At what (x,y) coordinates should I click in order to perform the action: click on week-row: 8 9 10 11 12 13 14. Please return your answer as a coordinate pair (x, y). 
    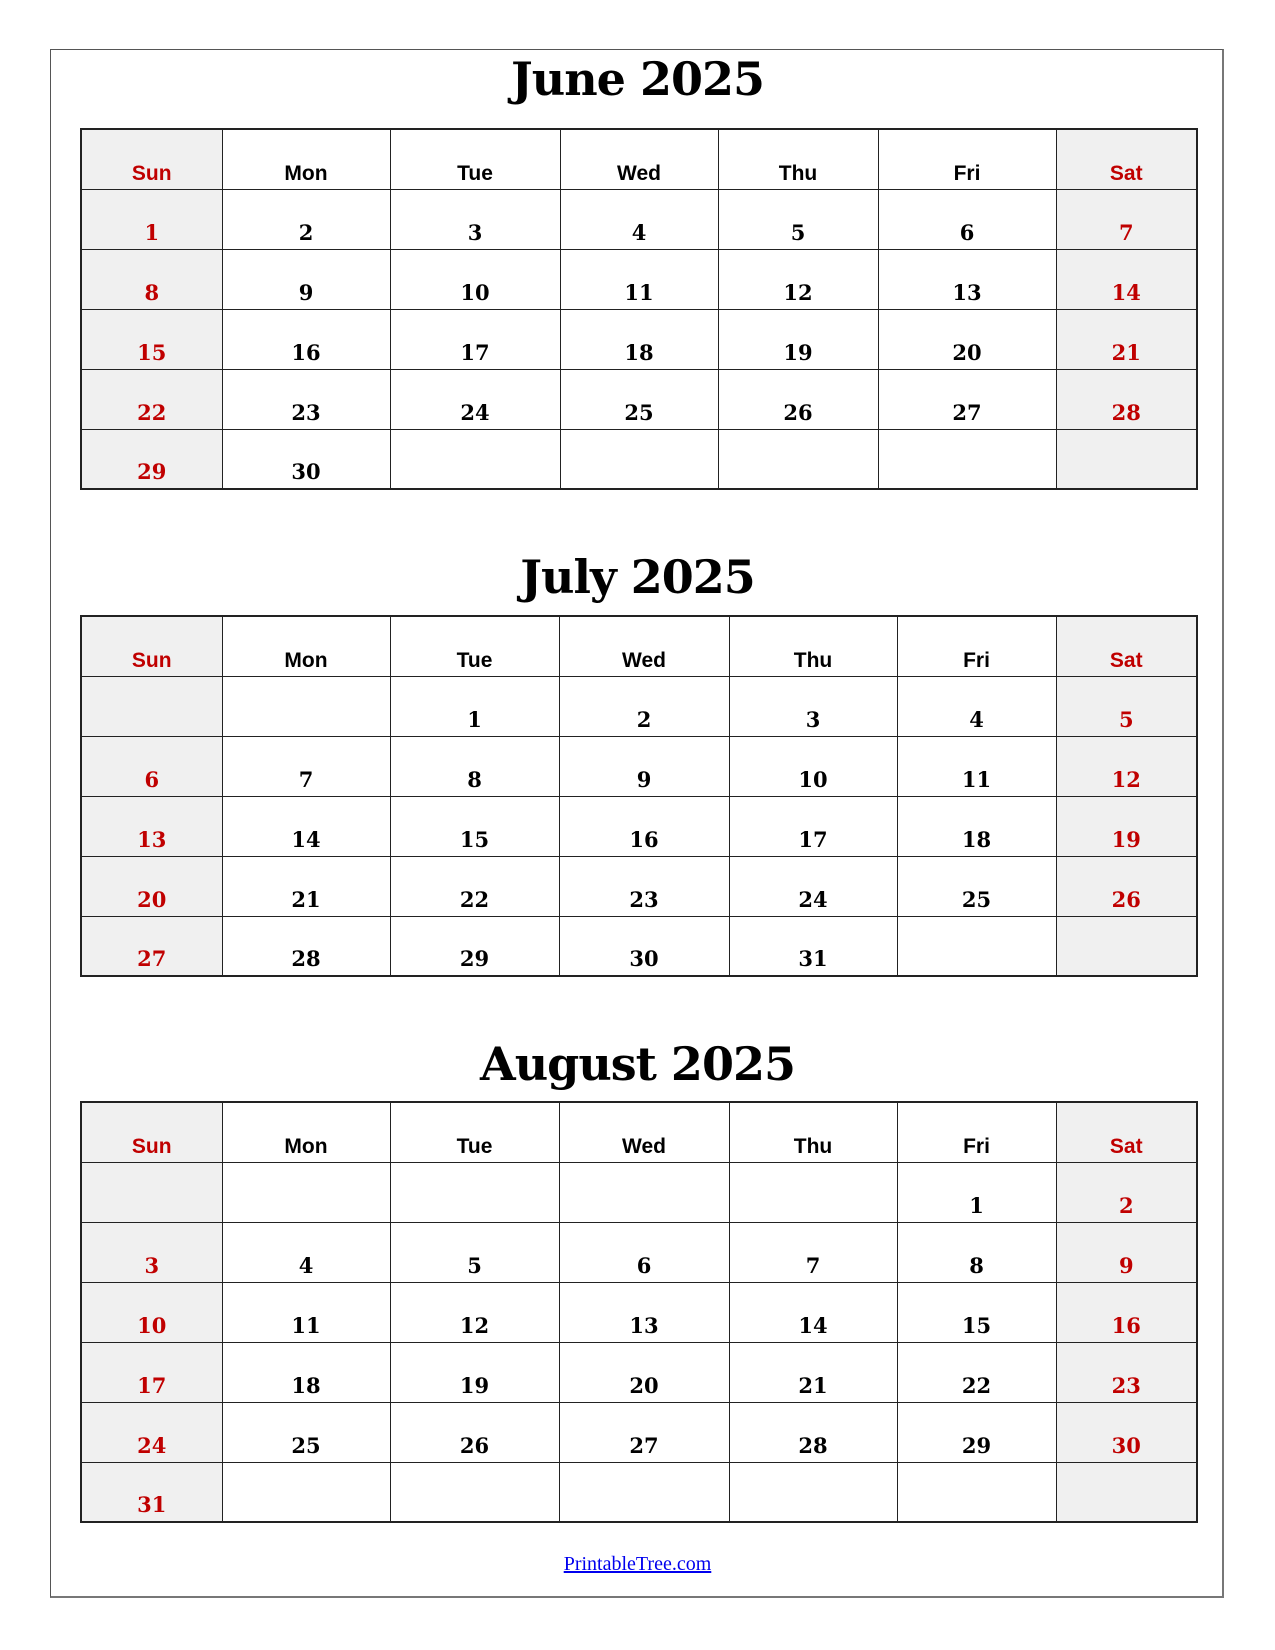
    Looking at the image, I should click on (639, 279).